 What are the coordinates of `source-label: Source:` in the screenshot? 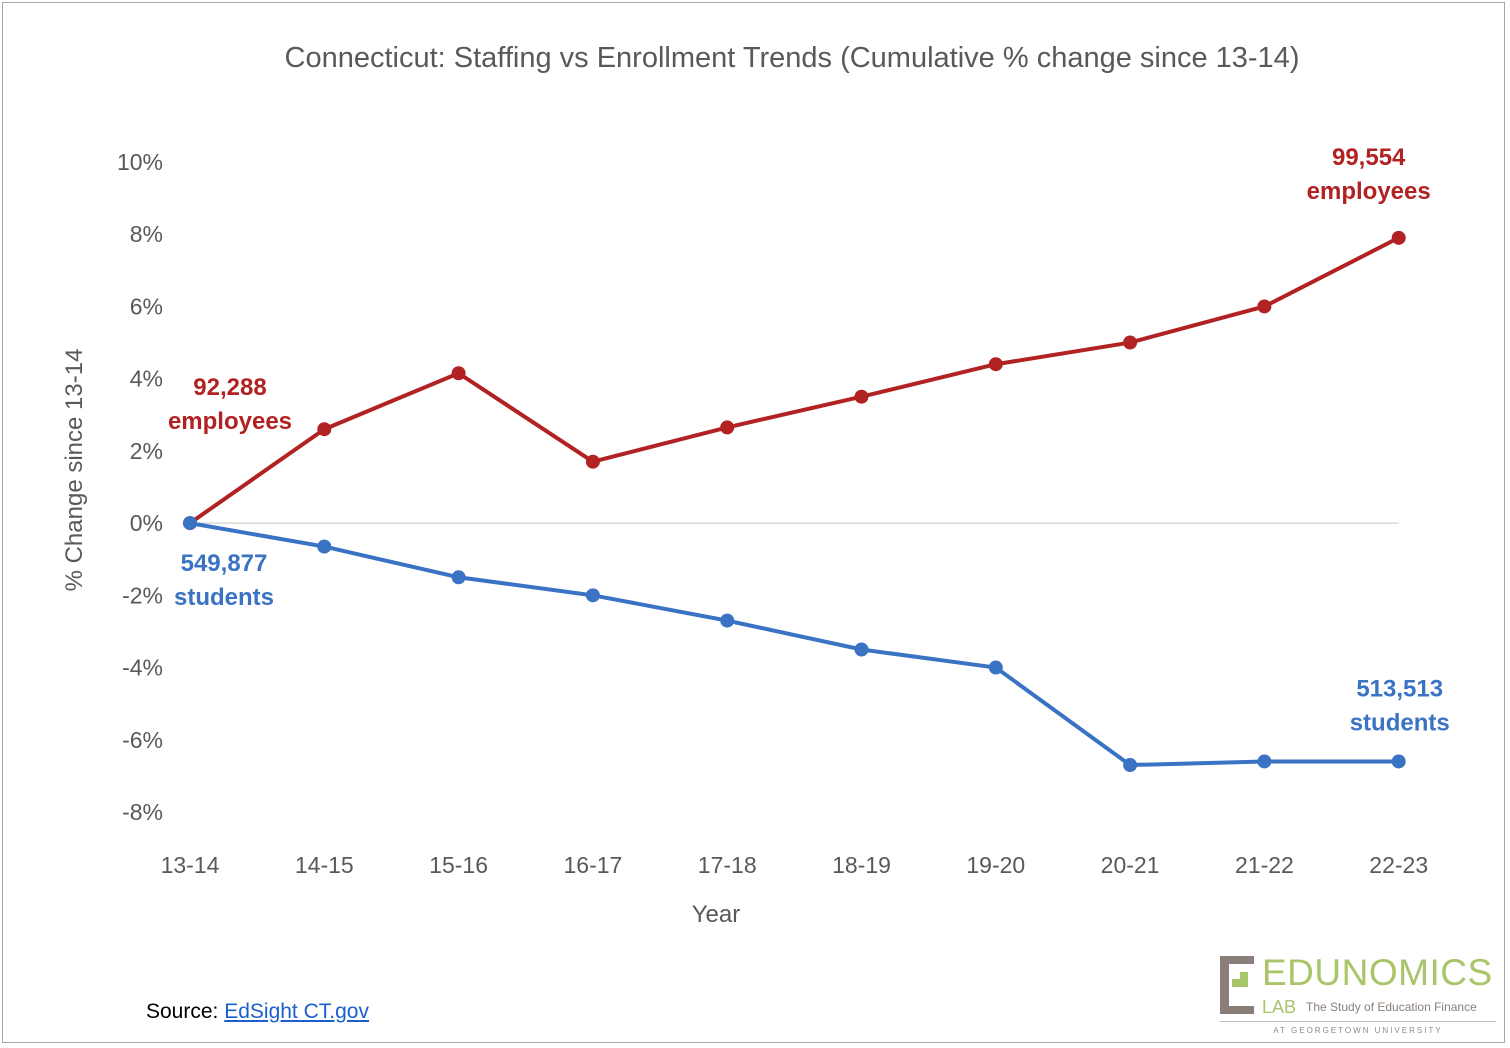 It's located at (182, 1011).